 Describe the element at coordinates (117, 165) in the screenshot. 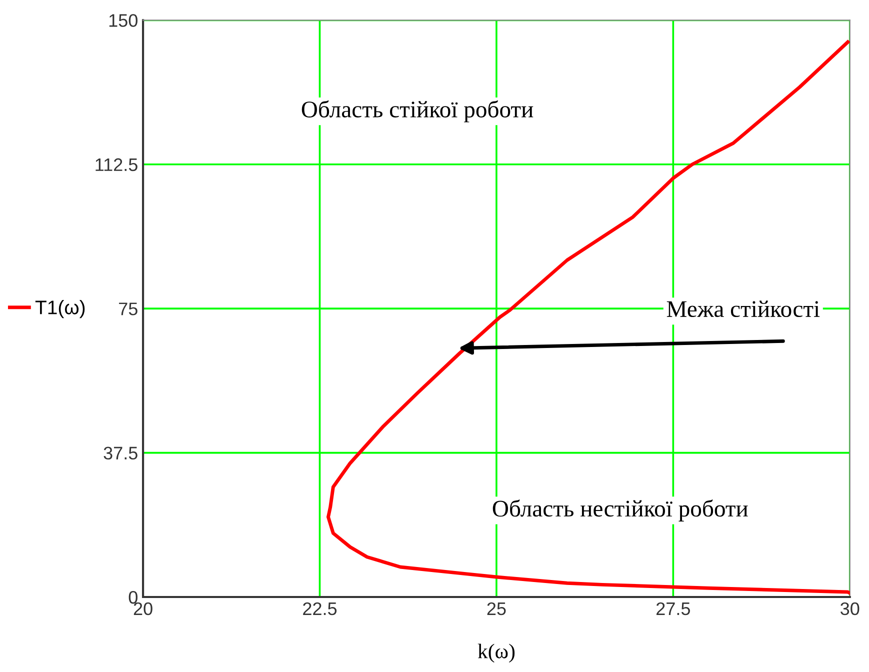

I see `y-tick-label: 112.5` at that location.